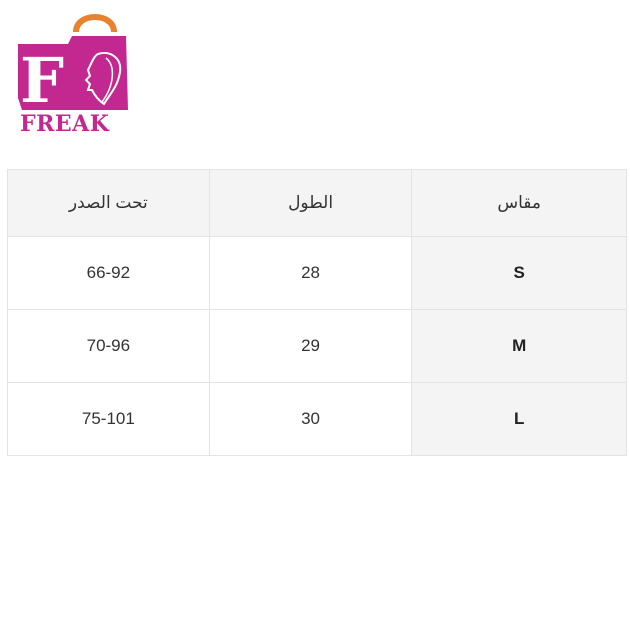  What do you see at coordinates (519, 419) in the screenshot?
I see `cell-size: L` at bounding box center [519, 419].